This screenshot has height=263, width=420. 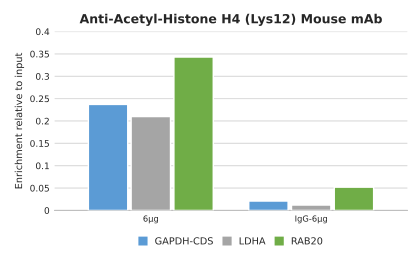 What do you see at coordinates (42, 166) in the screenshot?
I see `y-tick-label: 0.1` at bounding box center [42, 166].